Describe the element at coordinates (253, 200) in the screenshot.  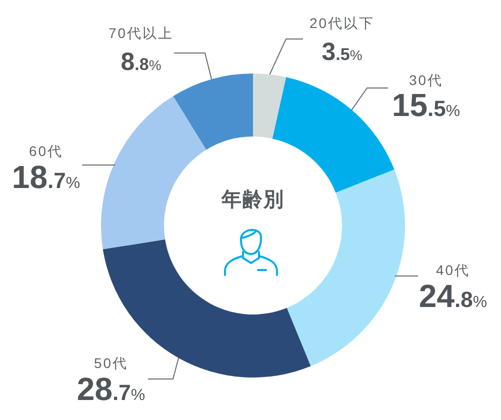
I see `title: 年齢別` at that location.